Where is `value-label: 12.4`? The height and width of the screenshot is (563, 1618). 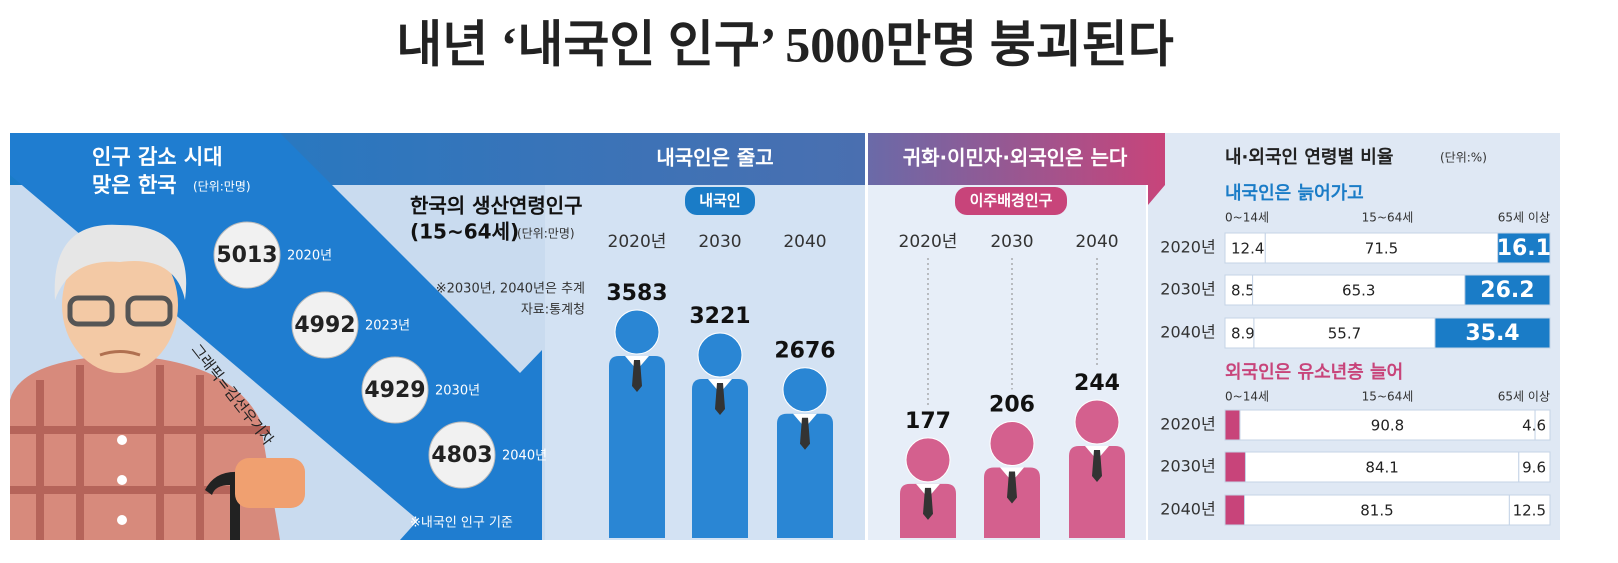 value-label: 12.4 is located at coordinates (1247, 249).